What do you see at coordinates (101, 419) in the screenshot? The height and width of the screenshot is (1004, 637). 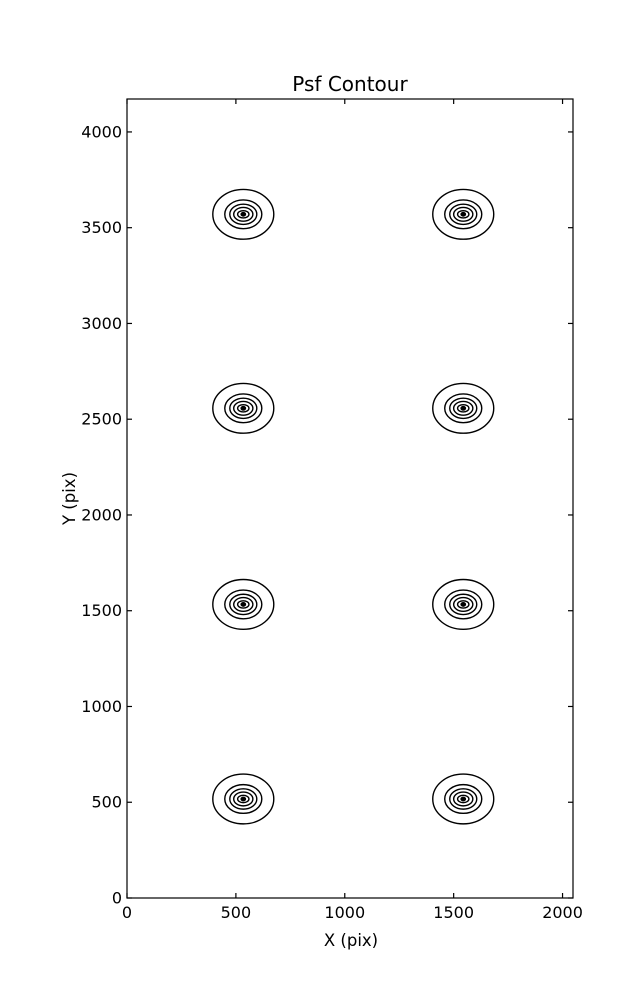 I see `y-tick-label: 2500` at bounding box center [101, 419].